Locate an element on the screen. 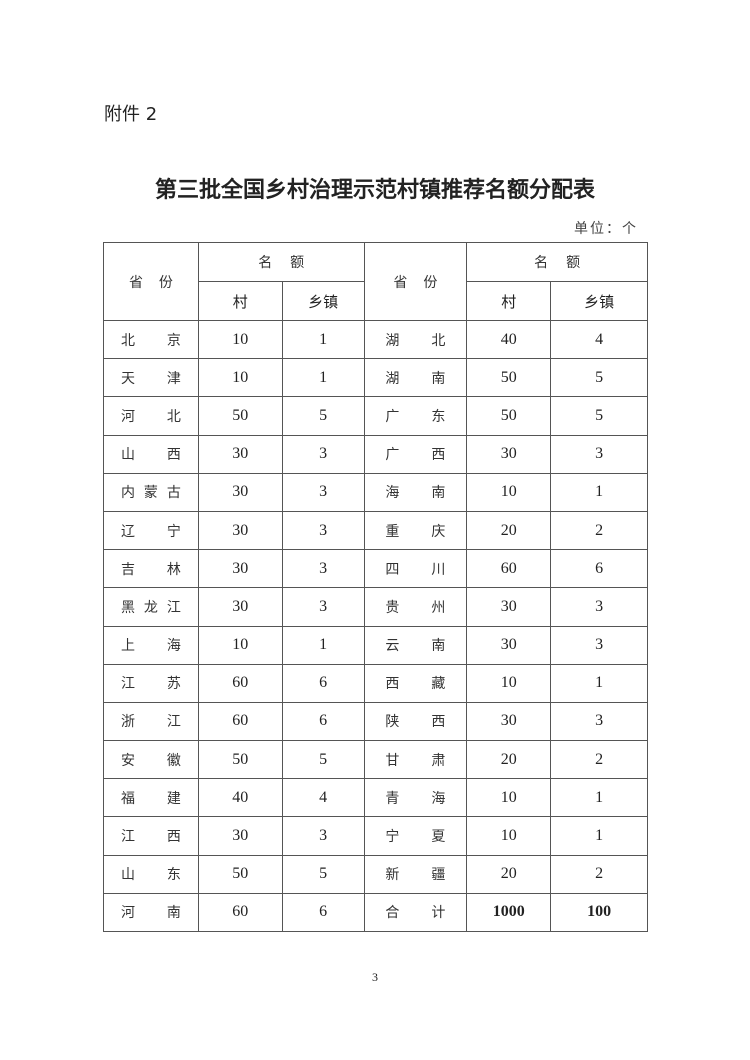 The width and height of the screenshot is (750, 1060). table-row: 辽宁 30 3 重庆 20 2 is located at coordinates (375, 530).